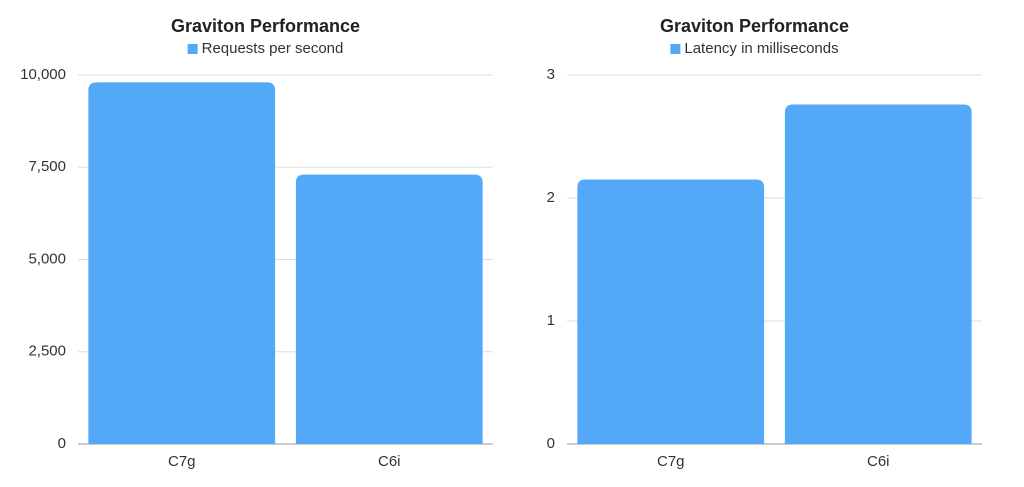 Image resolution: width=1024 pixels, height=487 pixels. I want to click on y-tick-label: 1, so click(551, 320).